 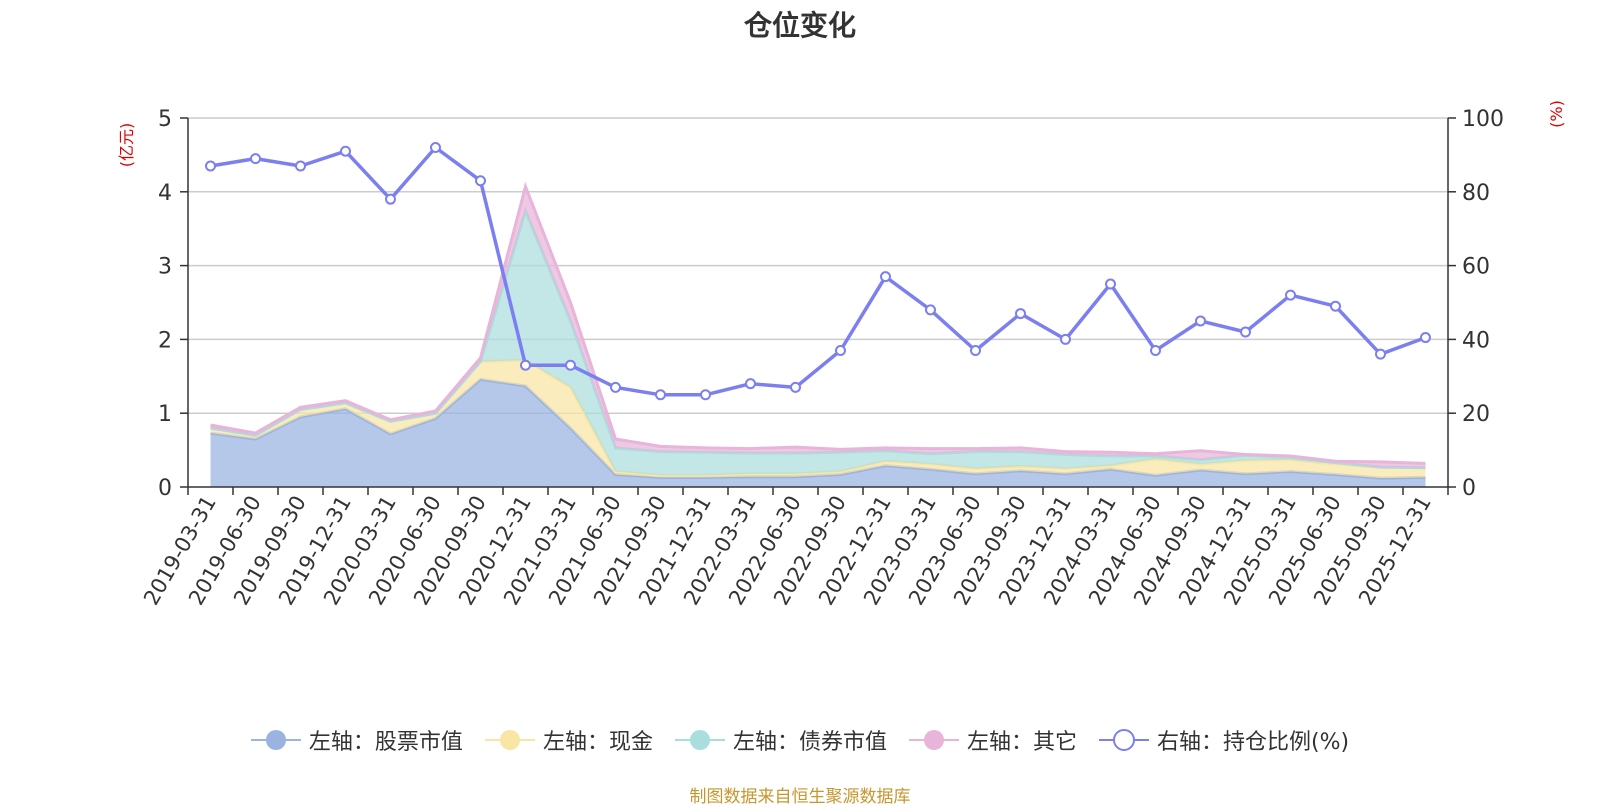 What do you see at coordinates (1476, 193) in the screenshot?
I see `right-tick-label: 80` at bounding box center [1476, 193].